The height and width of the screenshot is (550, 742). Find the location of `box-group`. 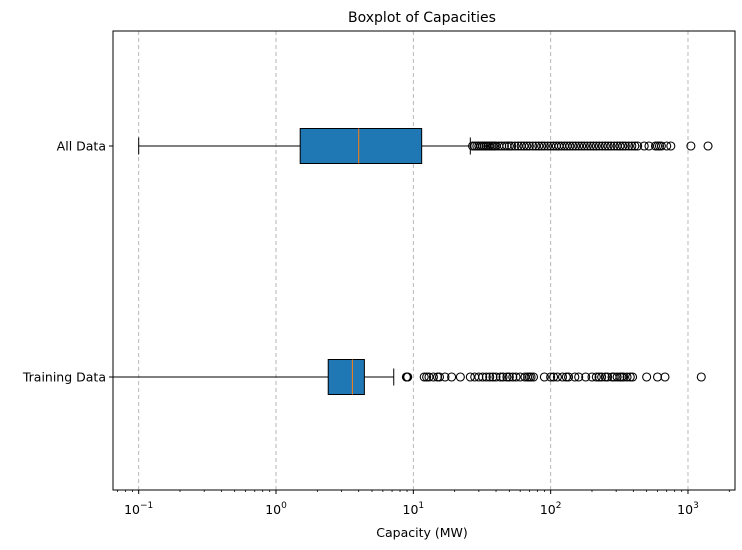

box-group is located at coordinates (409, 377).